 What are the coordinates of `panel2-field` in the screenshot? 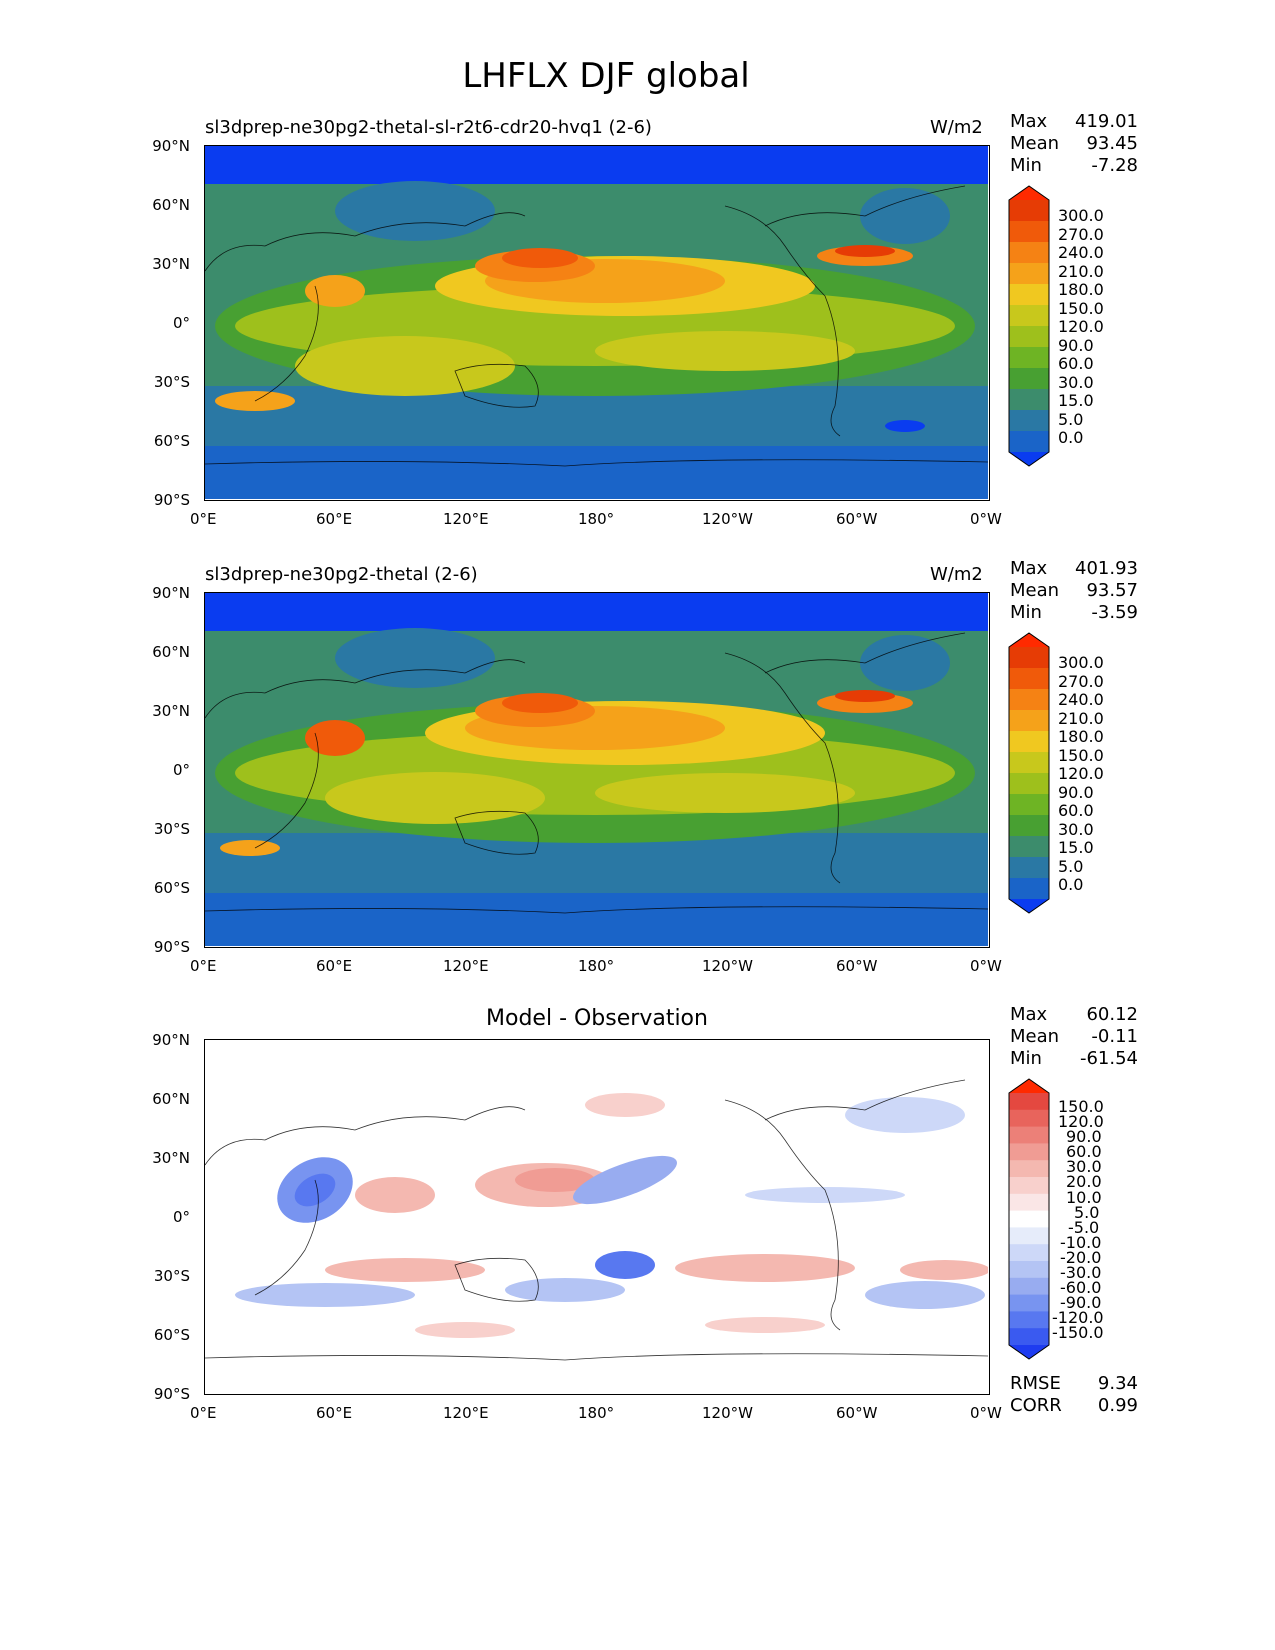 It's located at (597, 769).